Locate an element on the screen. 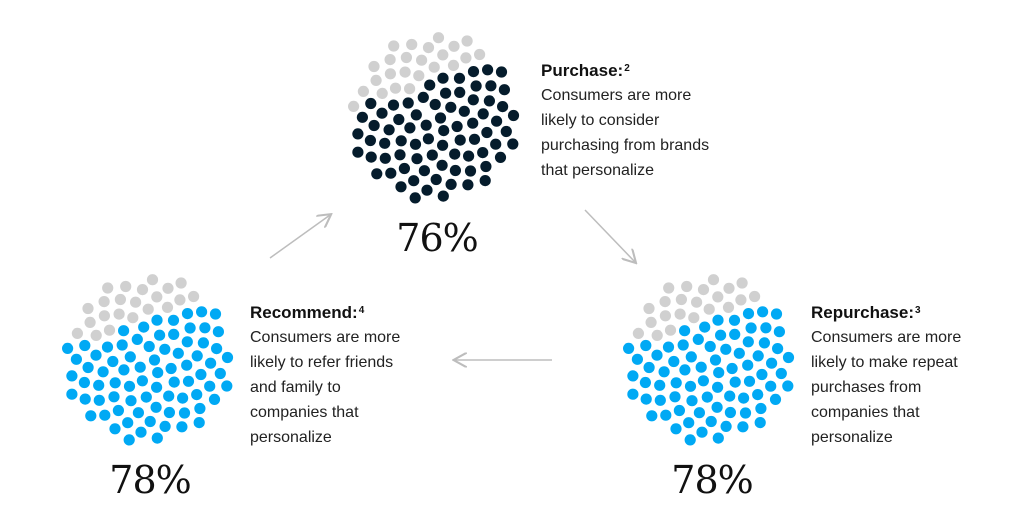 The height and width of the screenshot is (525, 1024). description-line: purchases from is located at coordinates (866, 387).